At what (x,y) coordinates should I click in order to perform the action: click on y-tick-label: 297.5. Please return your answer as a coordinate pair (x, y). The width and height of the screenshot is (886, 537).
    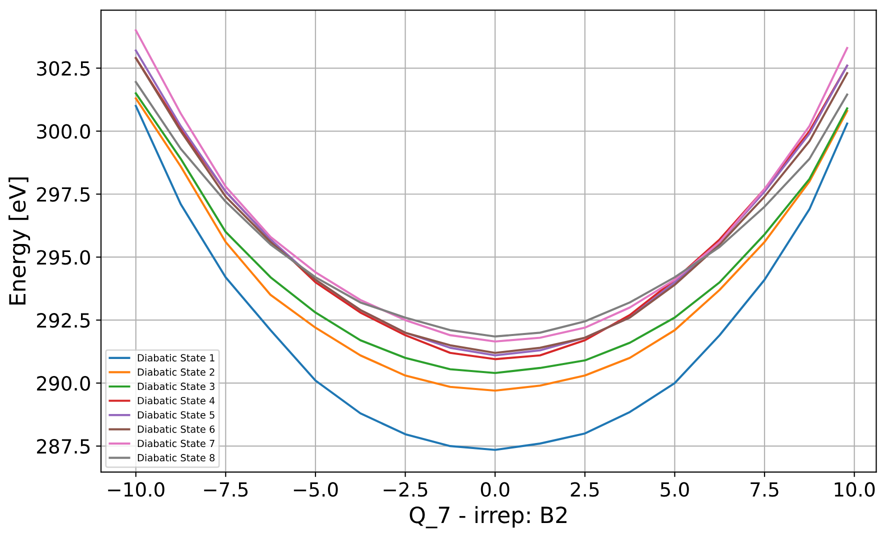
    Looking at the image, I should click on (63, 194).